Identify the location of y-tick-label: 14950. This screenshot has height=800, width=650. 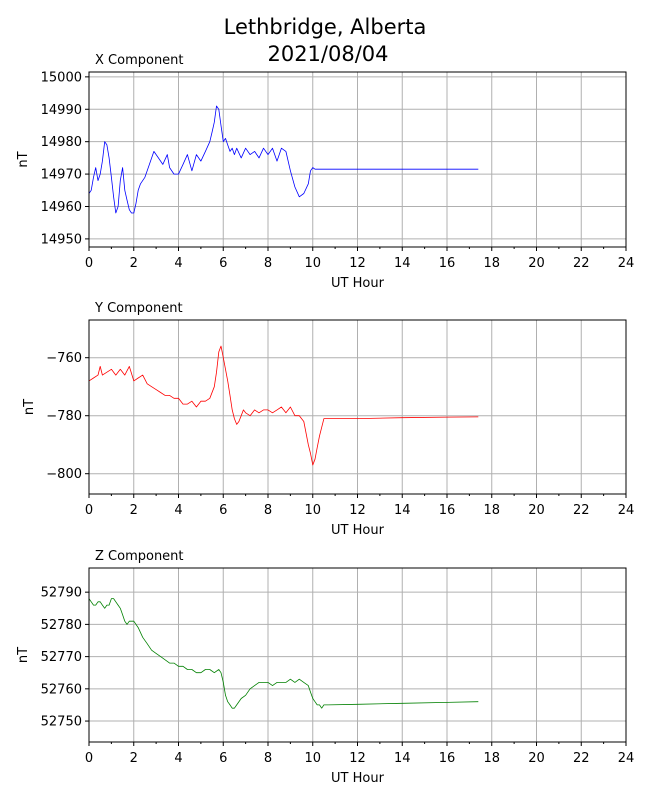
(61, 239).